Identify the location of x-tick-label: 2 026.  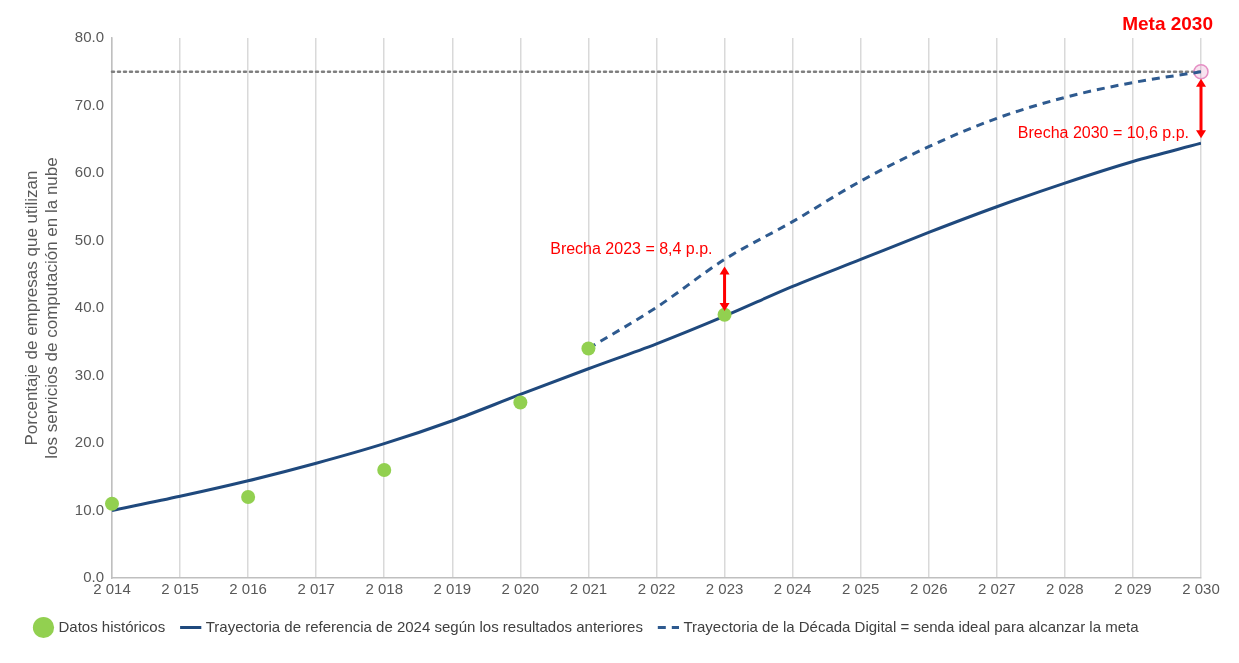
(928, 589).